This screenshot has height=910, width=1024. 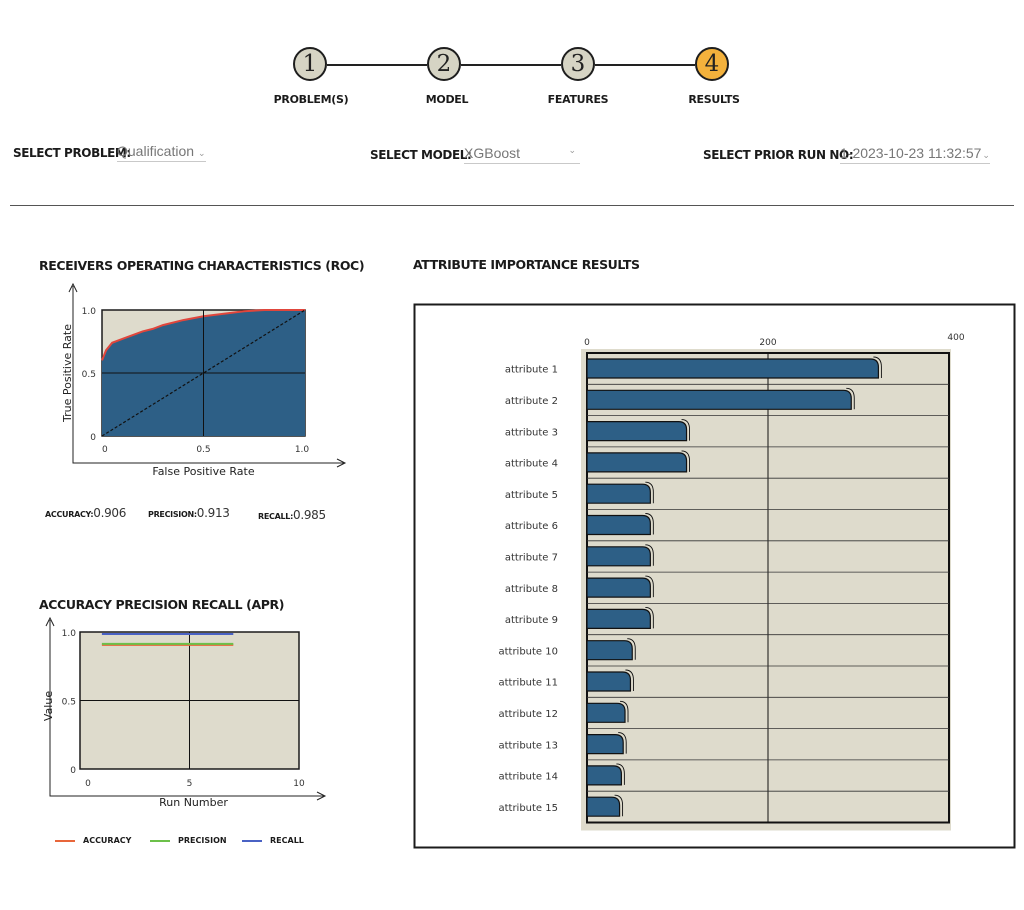 What do you see at coordinates (526, 264) in the screenshot?
I see `attr-title: ATTRIBUTE IMPORTANCE RESULTS` at bounding box center [526, 264].